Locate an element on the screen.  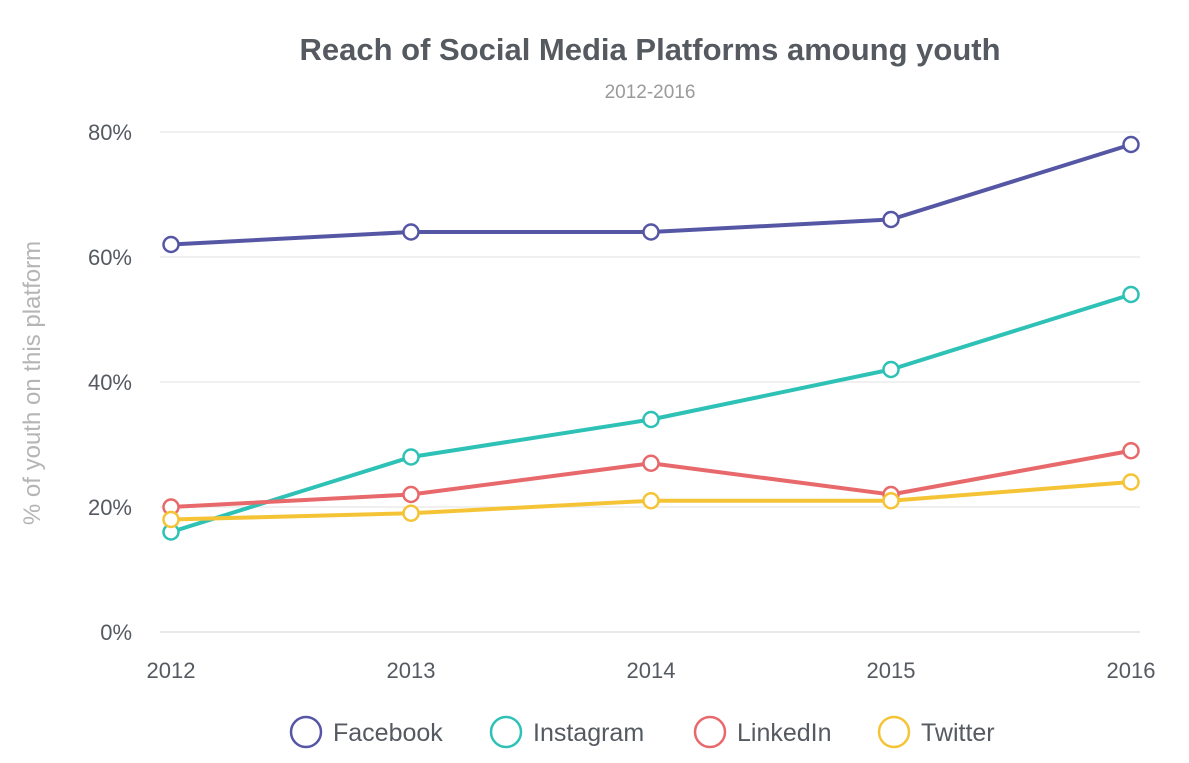
legend-label-instagram: Instagram is located at coordinates (588, 733).